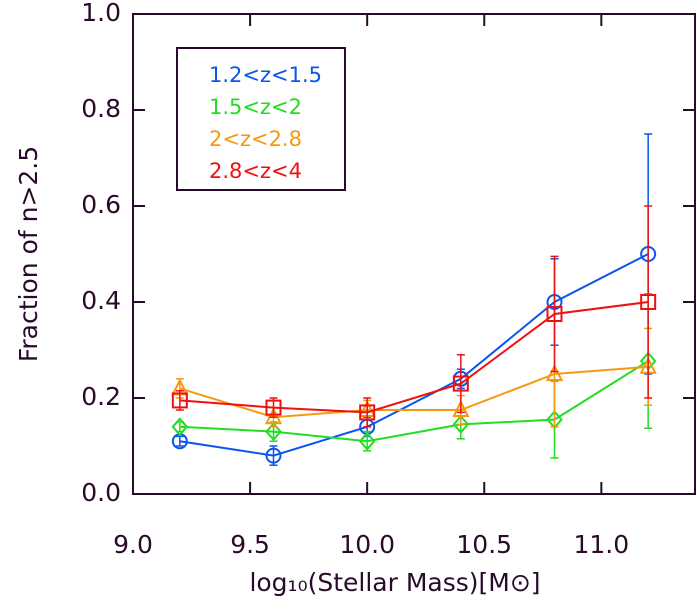 The height and width of the screenshot is (609, 697). What do you see at coordinates (484, 544) in the screenshot?
I see `x-tick-label: 10.5` at bounding box center [484, 544].